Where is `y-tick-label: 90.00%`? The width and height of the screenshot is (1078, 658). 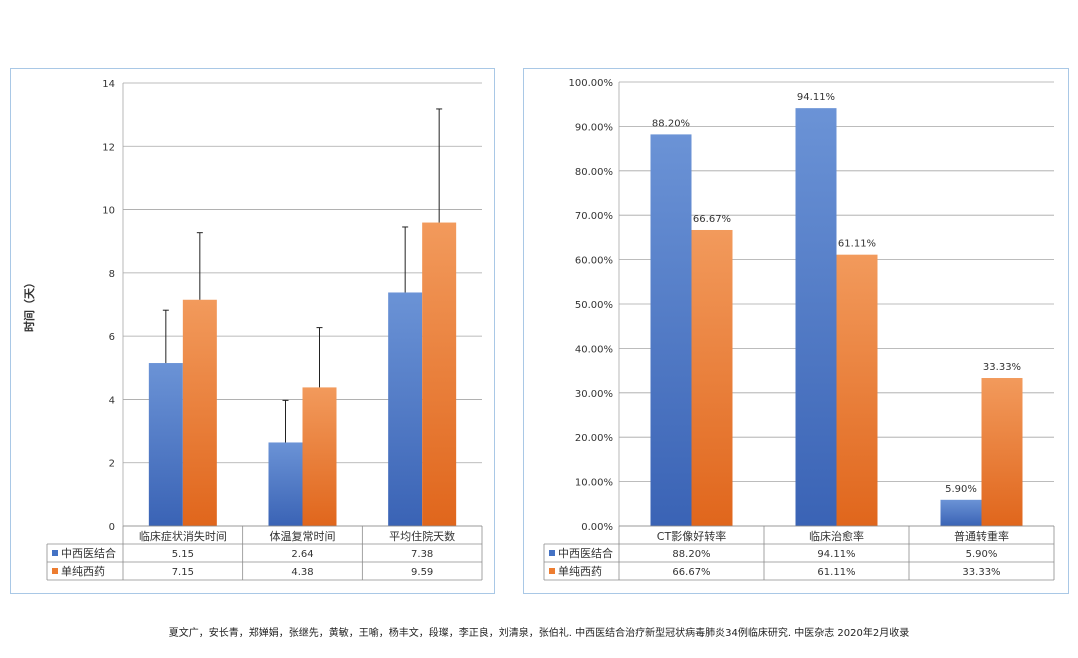 y-tick-label: 90.00% is located at coordinates (594, 127).